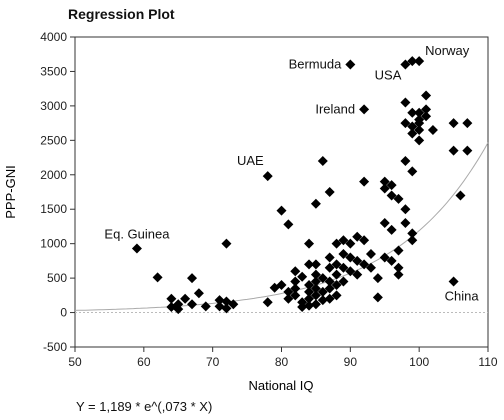 The image size is (504, 420). What do you see at coordinates (53, 106) in the screenshot?
I see `y-tick-label: 3000` at bounding box center [53, 106].